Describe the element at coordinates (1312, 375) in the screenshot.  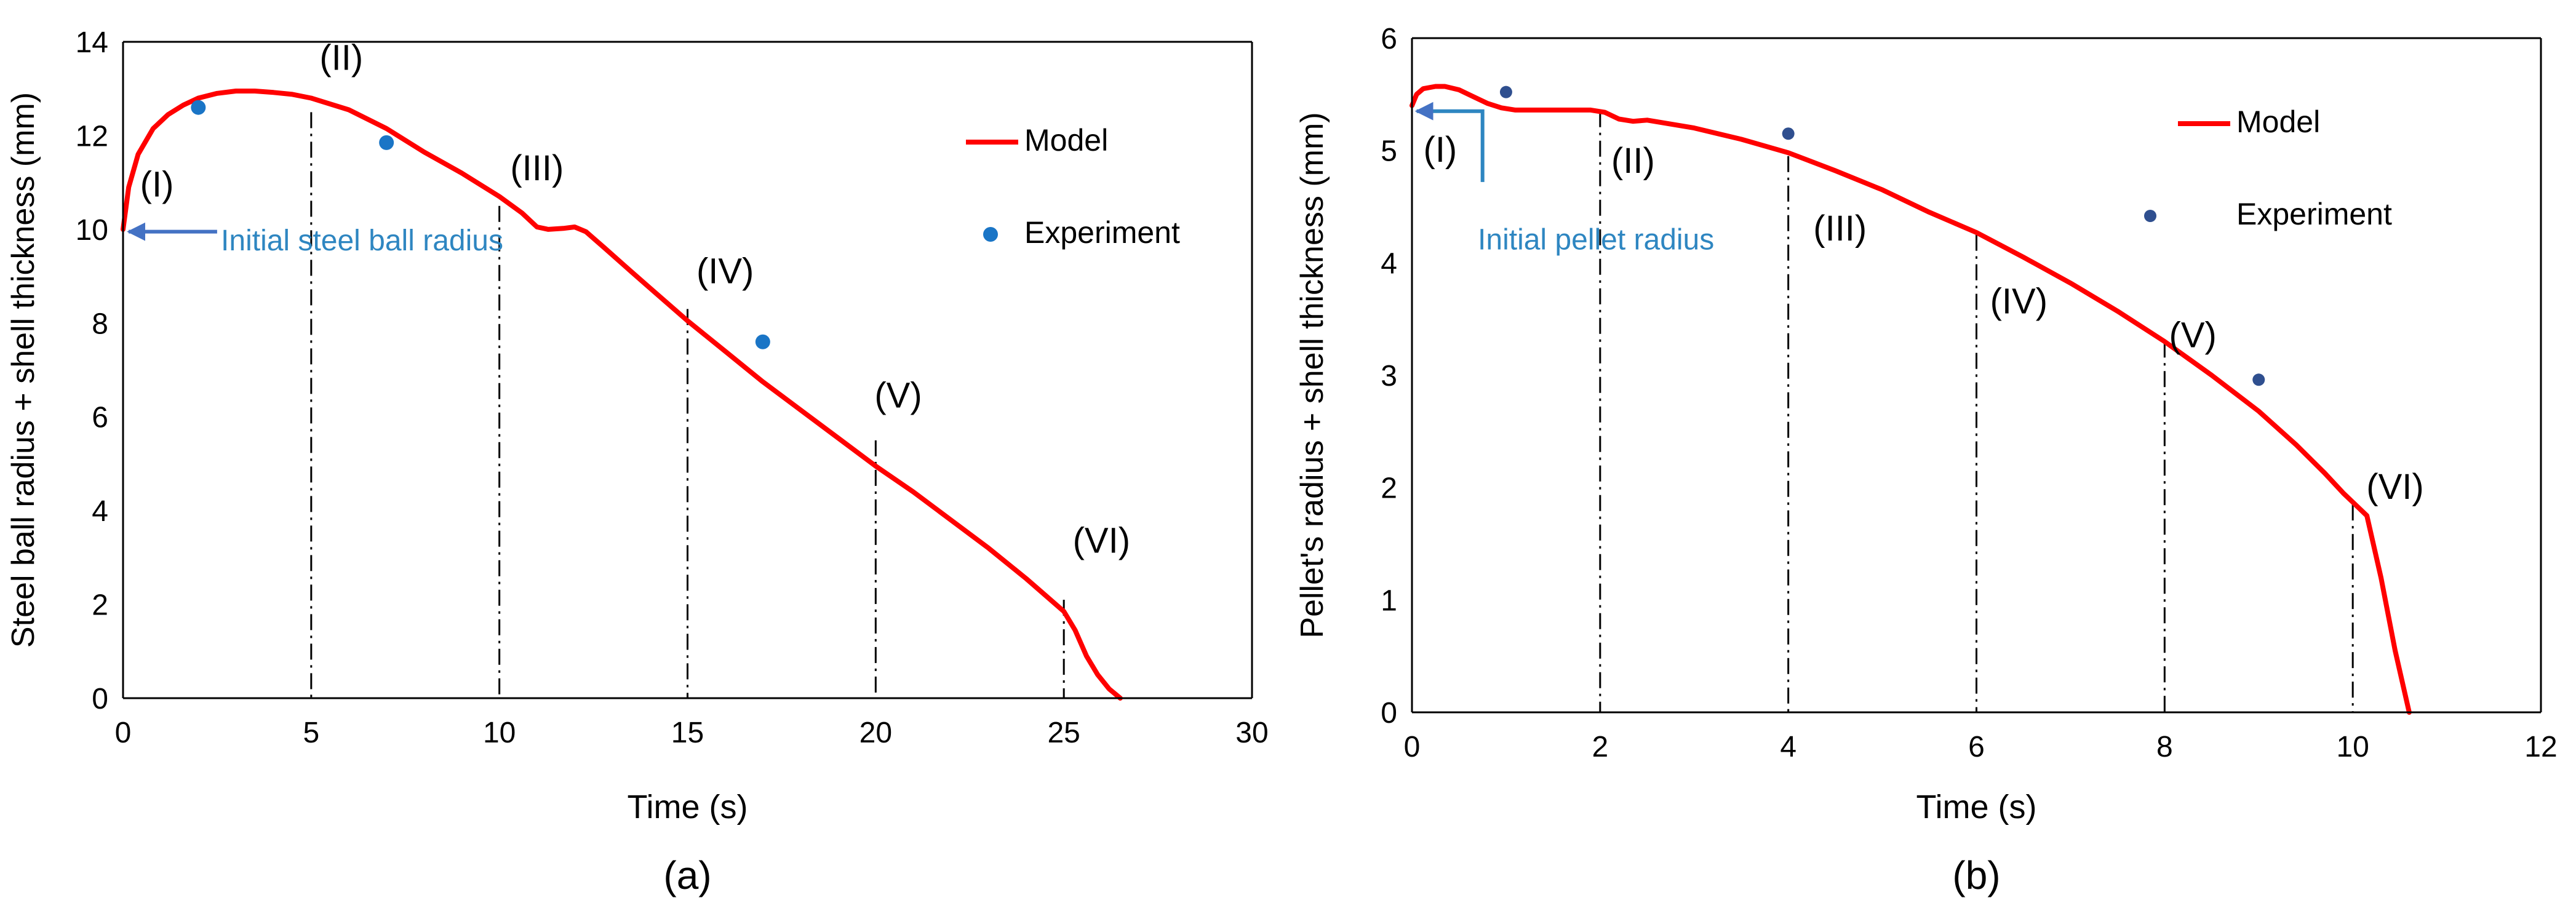
I see `y-axis-title: Pellet's radius + shell thickness (mm)` at that location.